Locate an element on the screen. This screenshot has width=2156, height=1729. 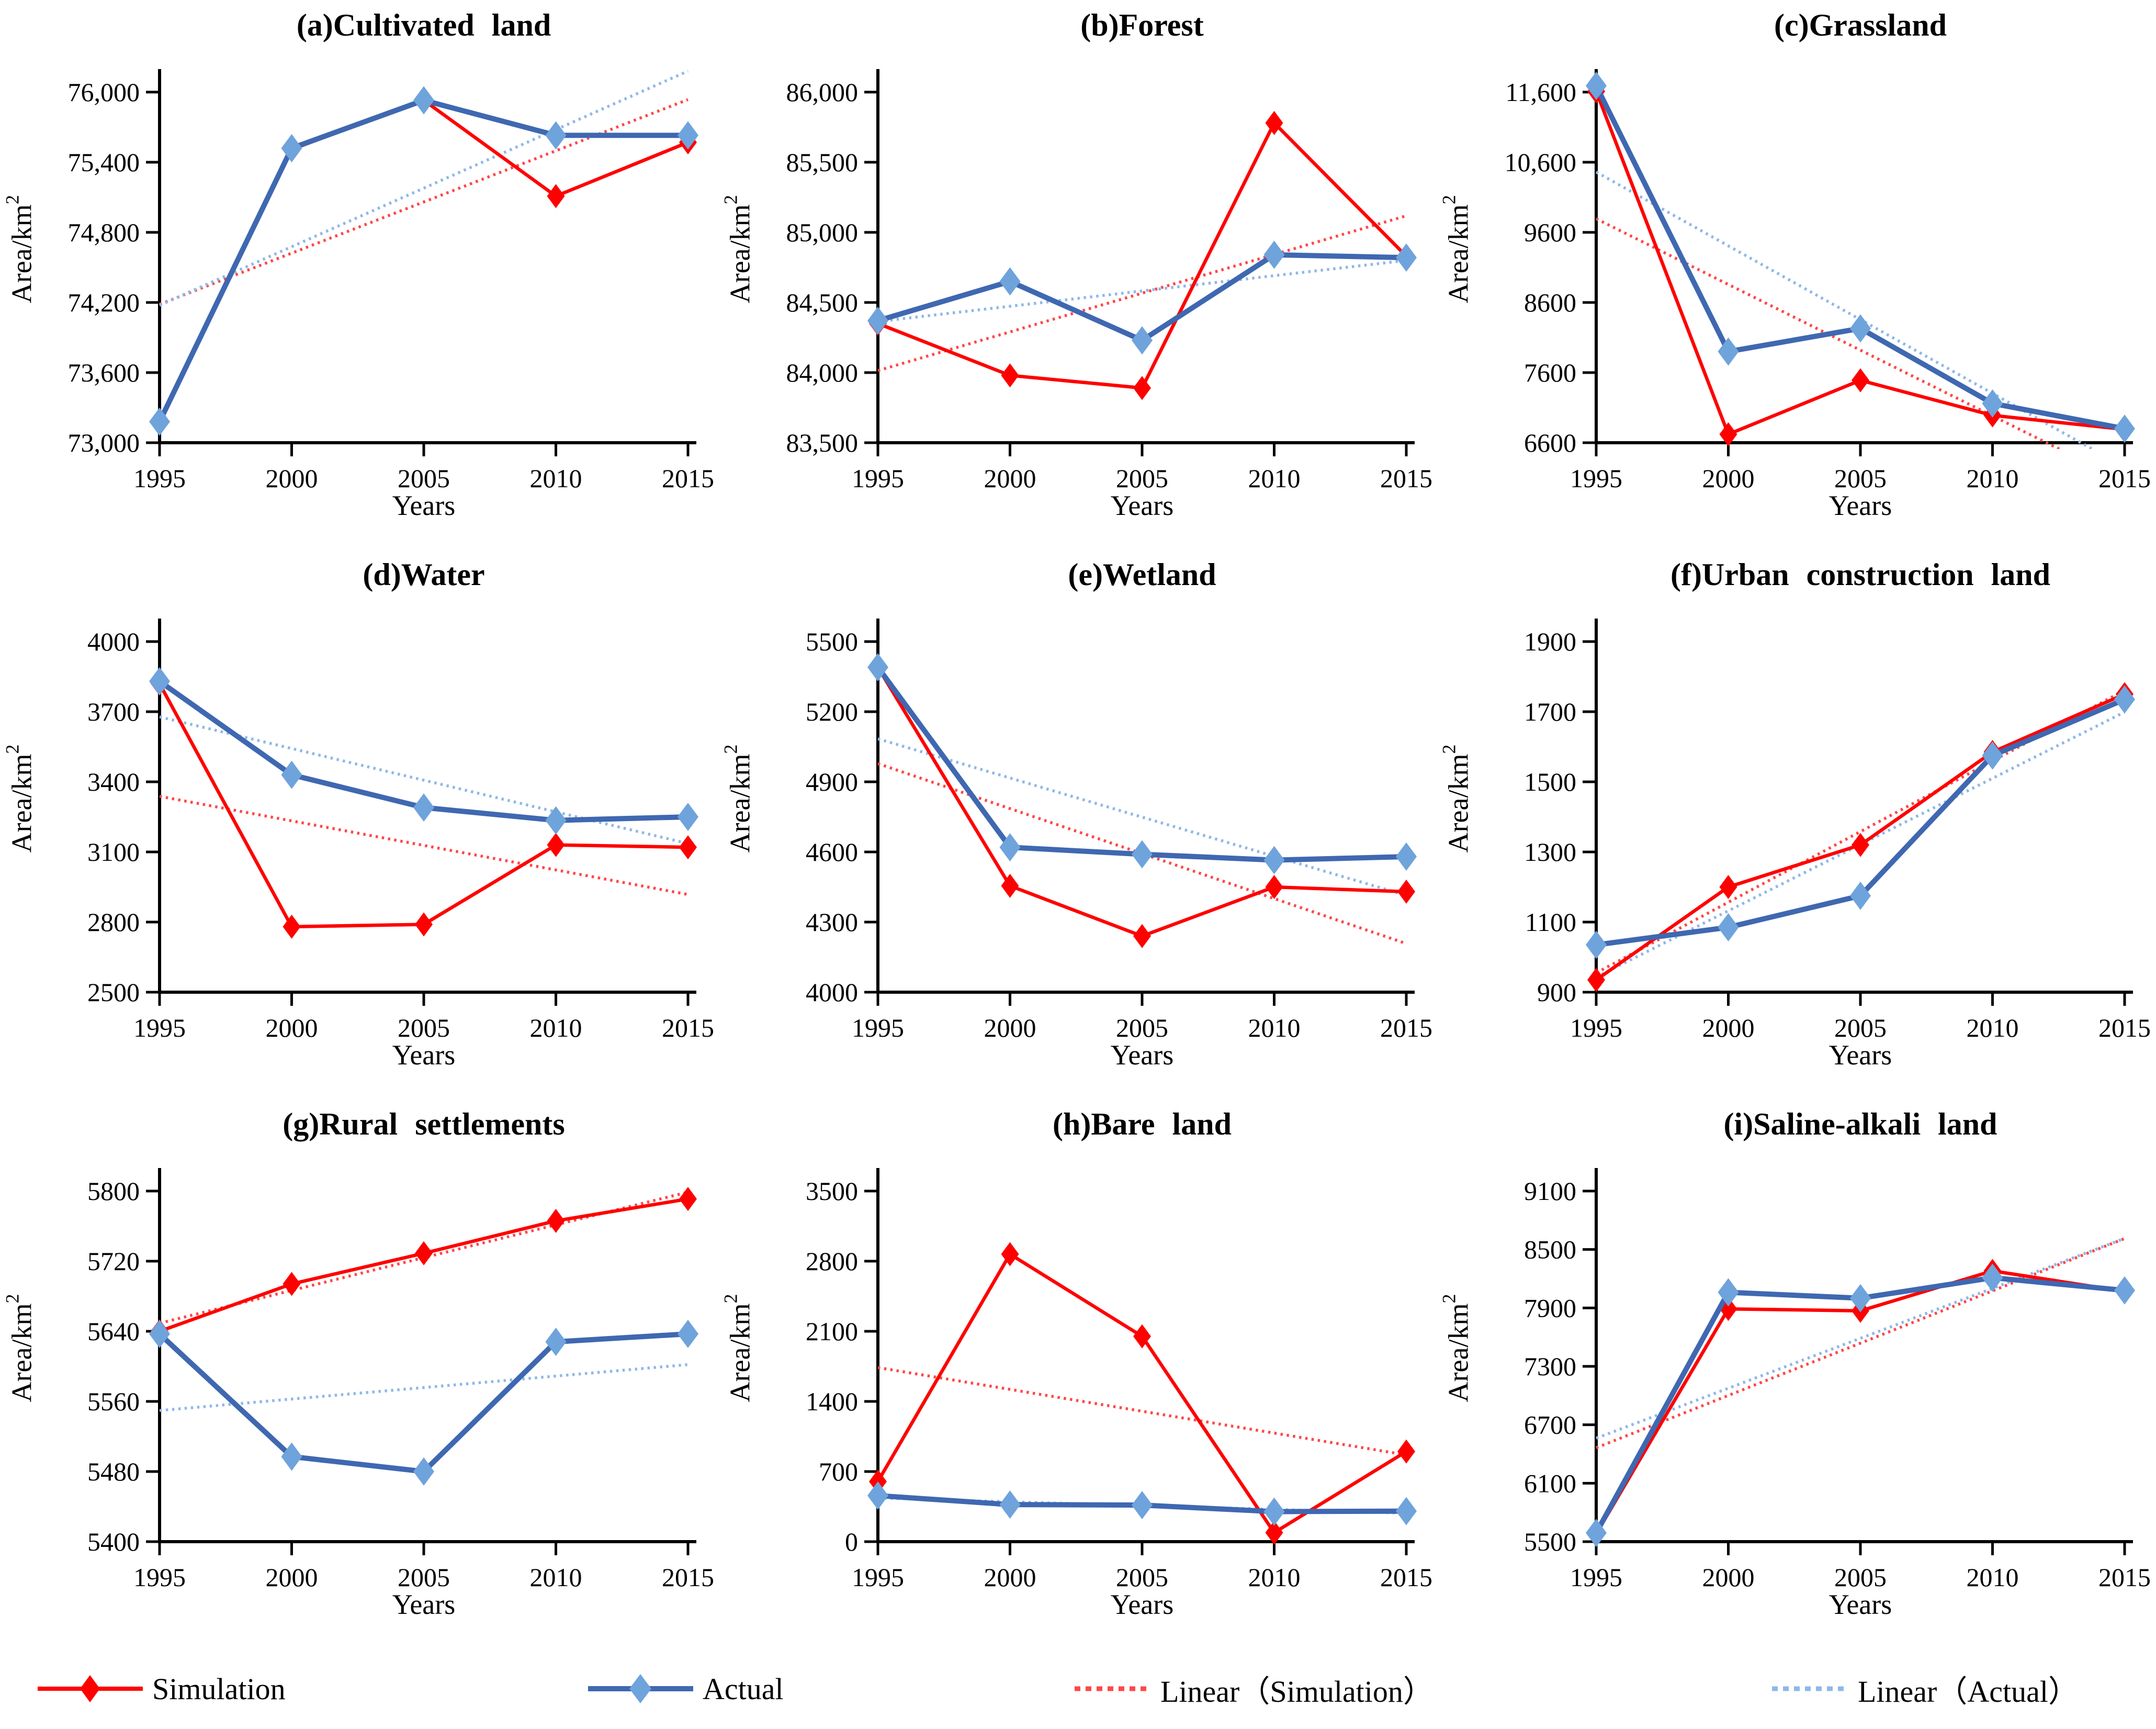
chart-title: (e)Wetland is located at coordinates (1142, 574).